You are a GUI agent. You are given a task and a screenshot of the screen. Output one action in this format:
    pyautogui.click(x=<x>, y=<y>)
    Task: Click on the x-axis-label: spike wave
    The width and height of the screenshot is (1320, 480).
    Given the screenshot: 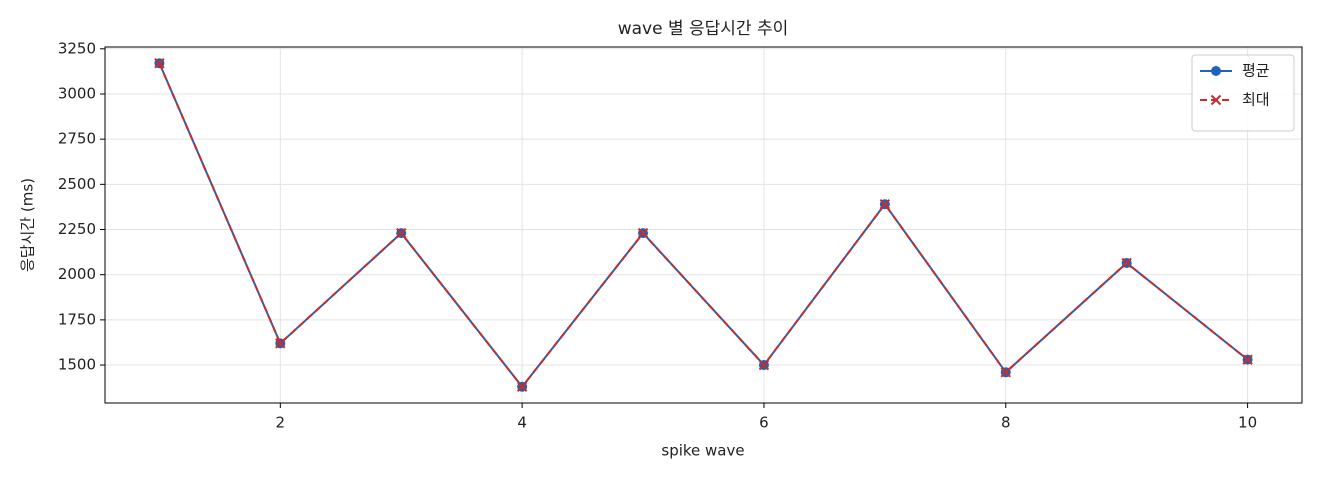 What is the action you would take?
    pyautogui.click(x=702, y=451)
    